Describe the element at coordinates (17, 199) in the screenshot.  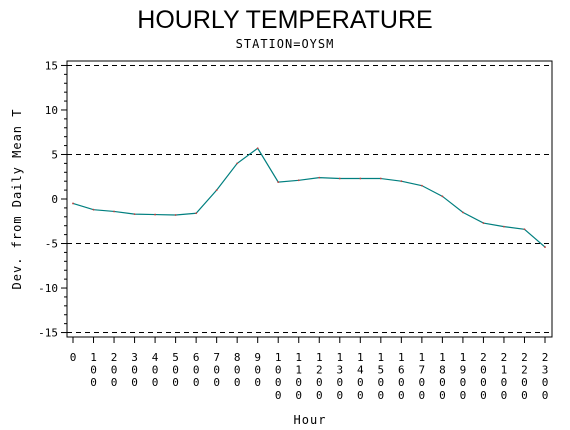
I see `y-axis-label: Dev. from Daily Mean T` at that location.